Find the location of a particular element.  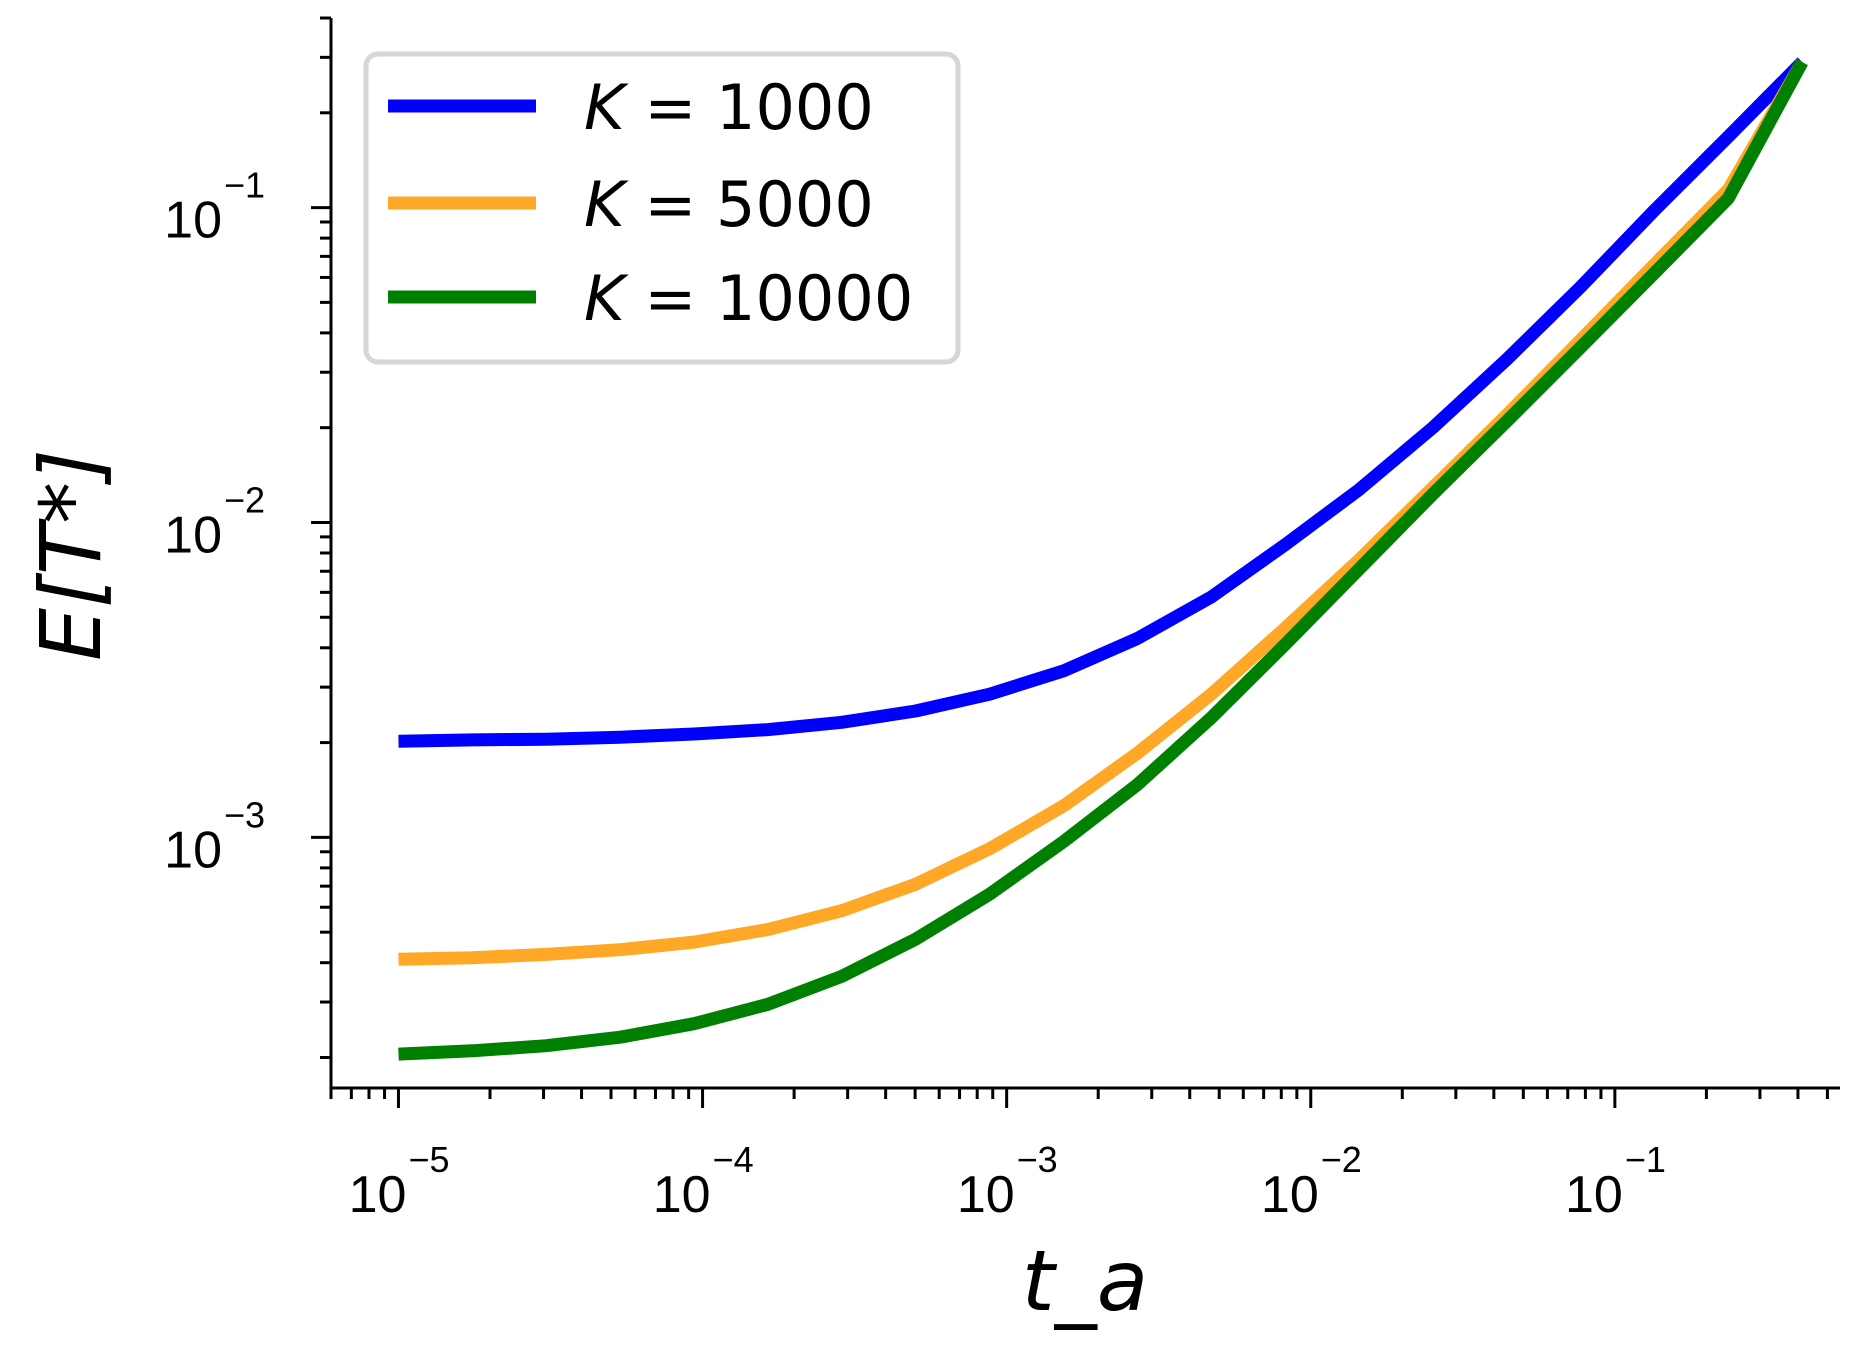

x-axis-title: t_a is located at coordinates (1085, 1281).